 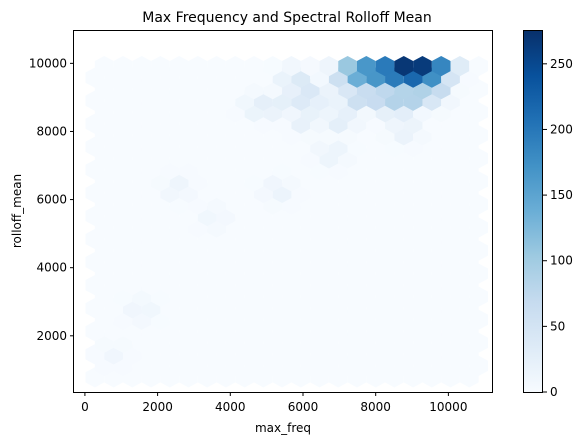 I want to click on x-tick-label: 4000, so click(x=230, y=407).